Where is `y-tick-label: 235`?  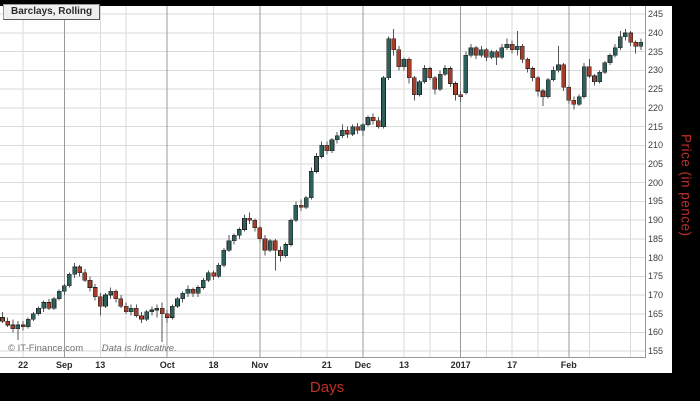 y-tick-label: 235 is located at coordinates (656, 51).